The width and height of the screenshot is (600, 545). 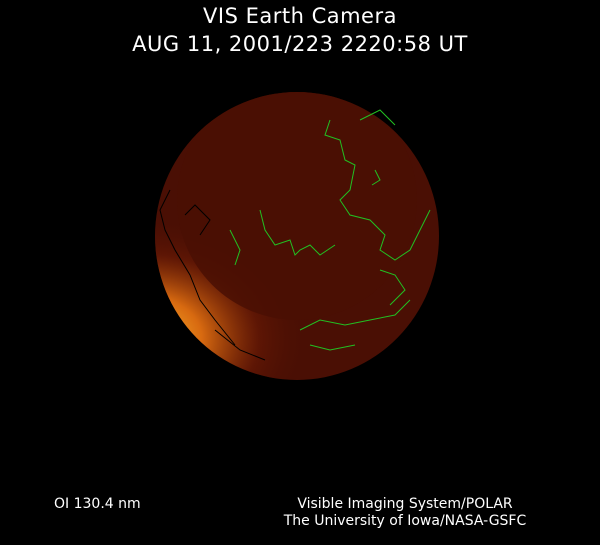 What do you see at coordinates (300, 16) in the screenshot?
I see `image-title: VIS Earth Camera` at bounding box center [300, 16].